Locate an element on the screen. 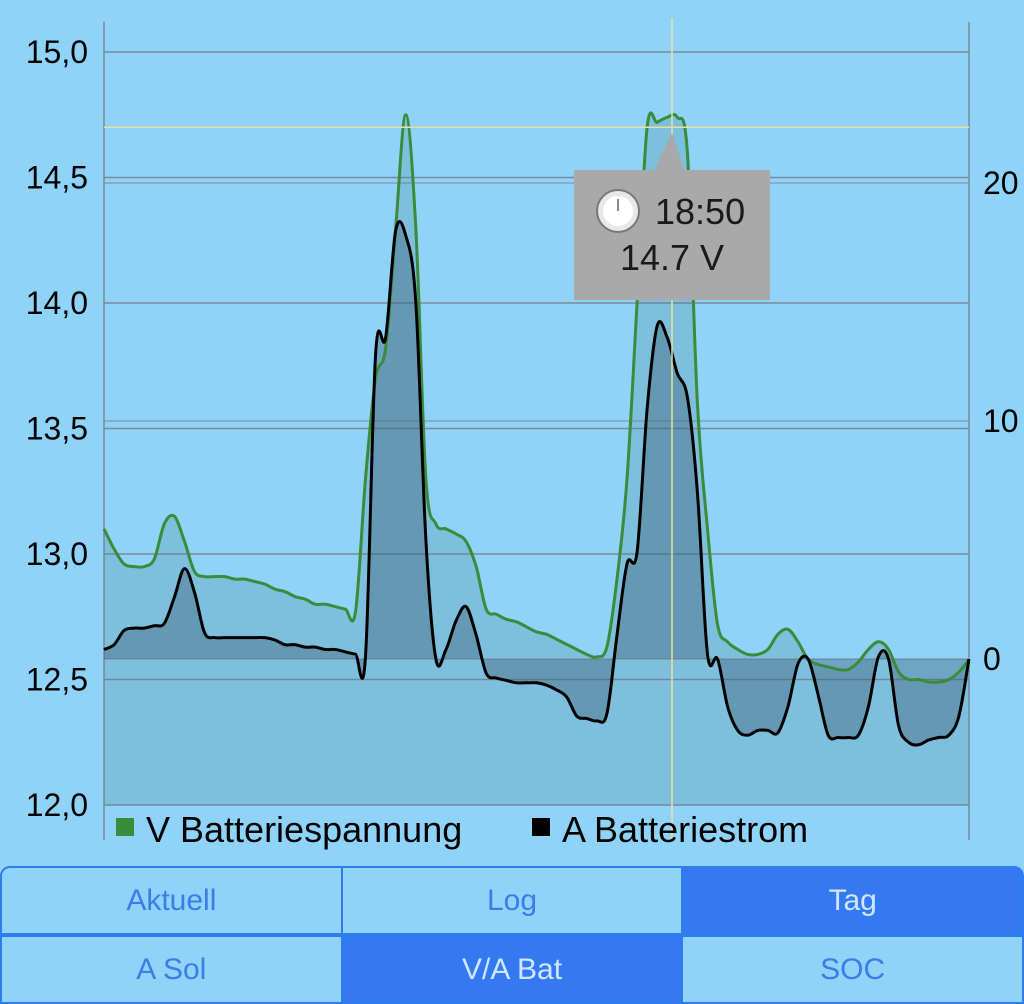  tab-a-sol: A Sol is located at coordinates (171, 969).